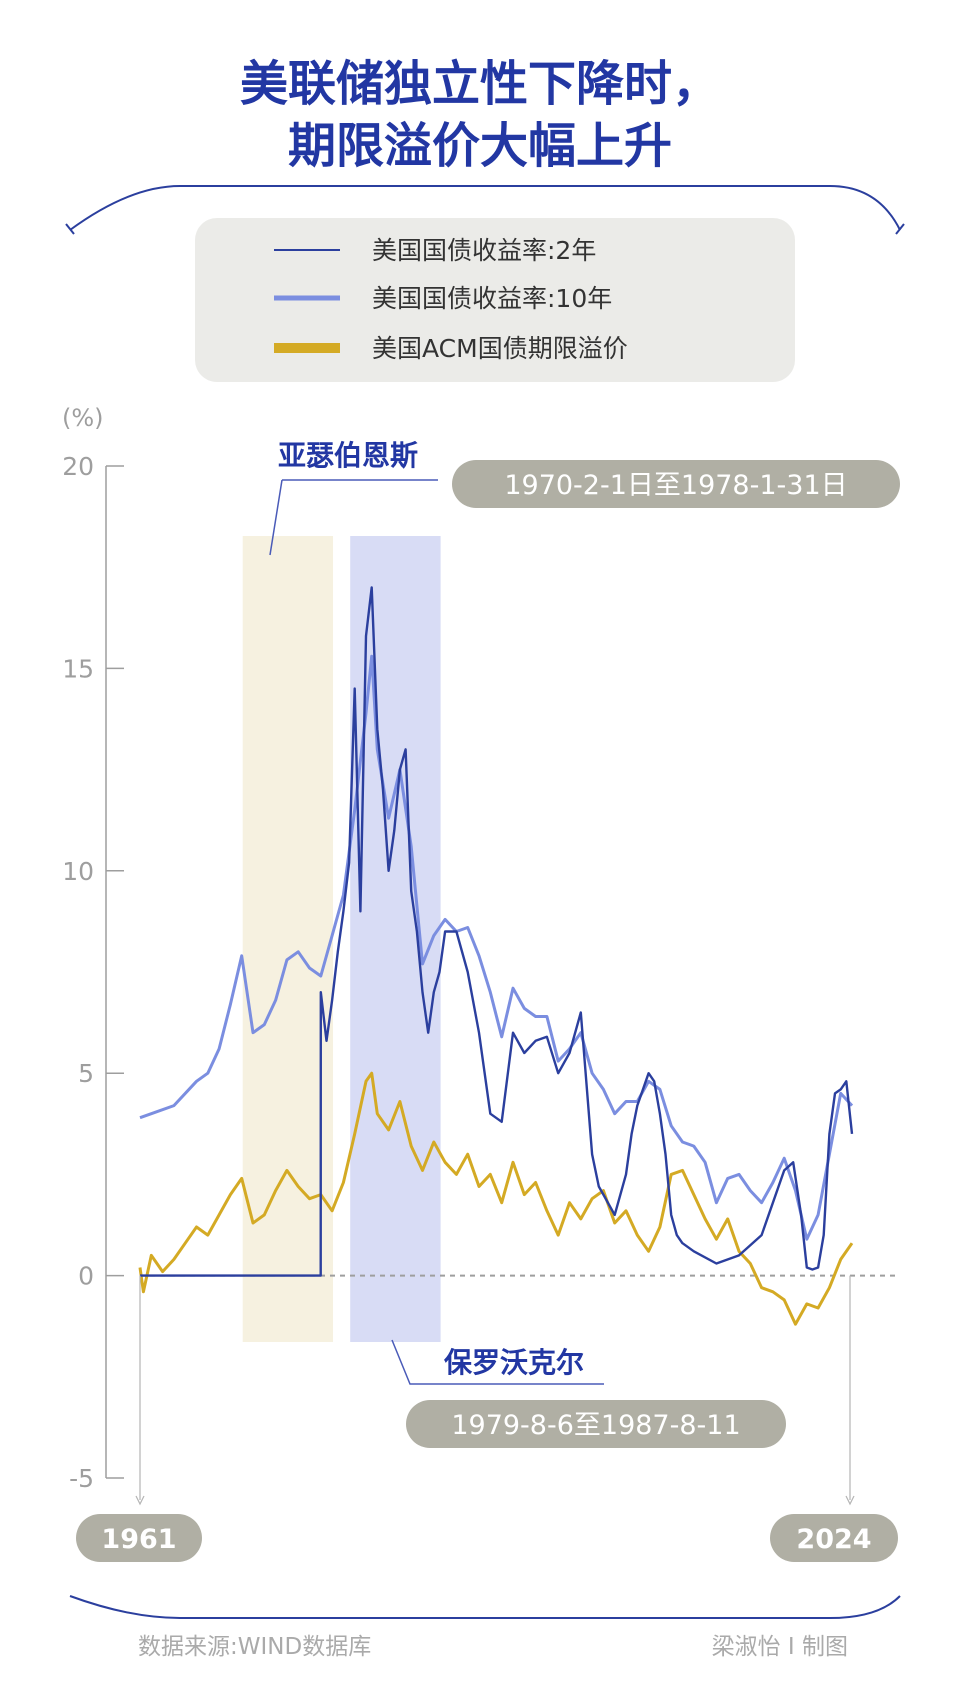 The image size is (960, 1682). Describe the element at coordinates (83, 418) in the screenshot. I see `y-axis-unit: (%)` at that location.